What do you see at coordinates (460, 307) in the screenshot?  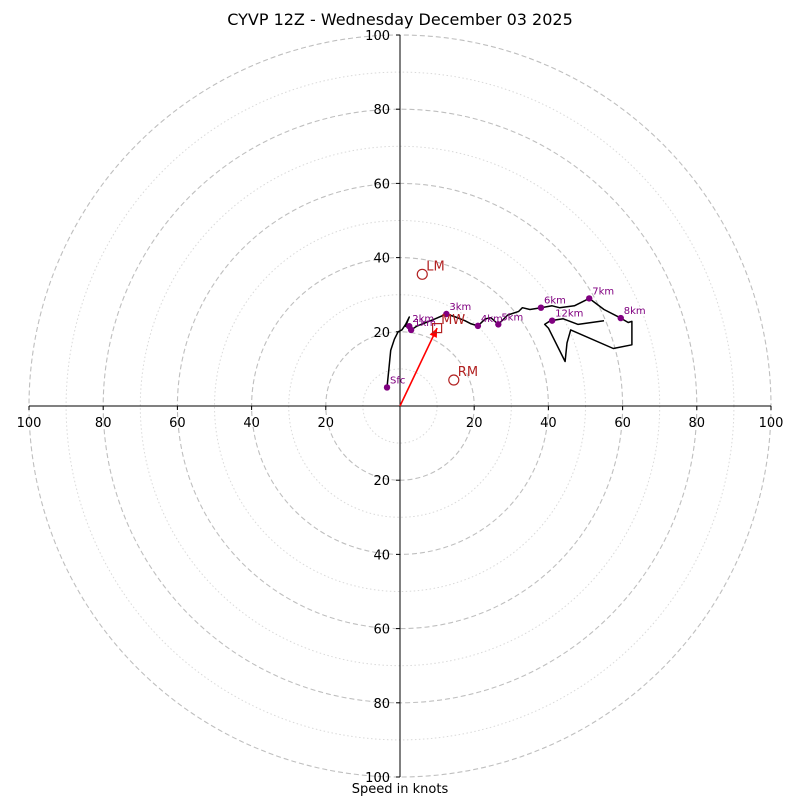 I see `height-label: 3km` at bounding box center [460, 307].